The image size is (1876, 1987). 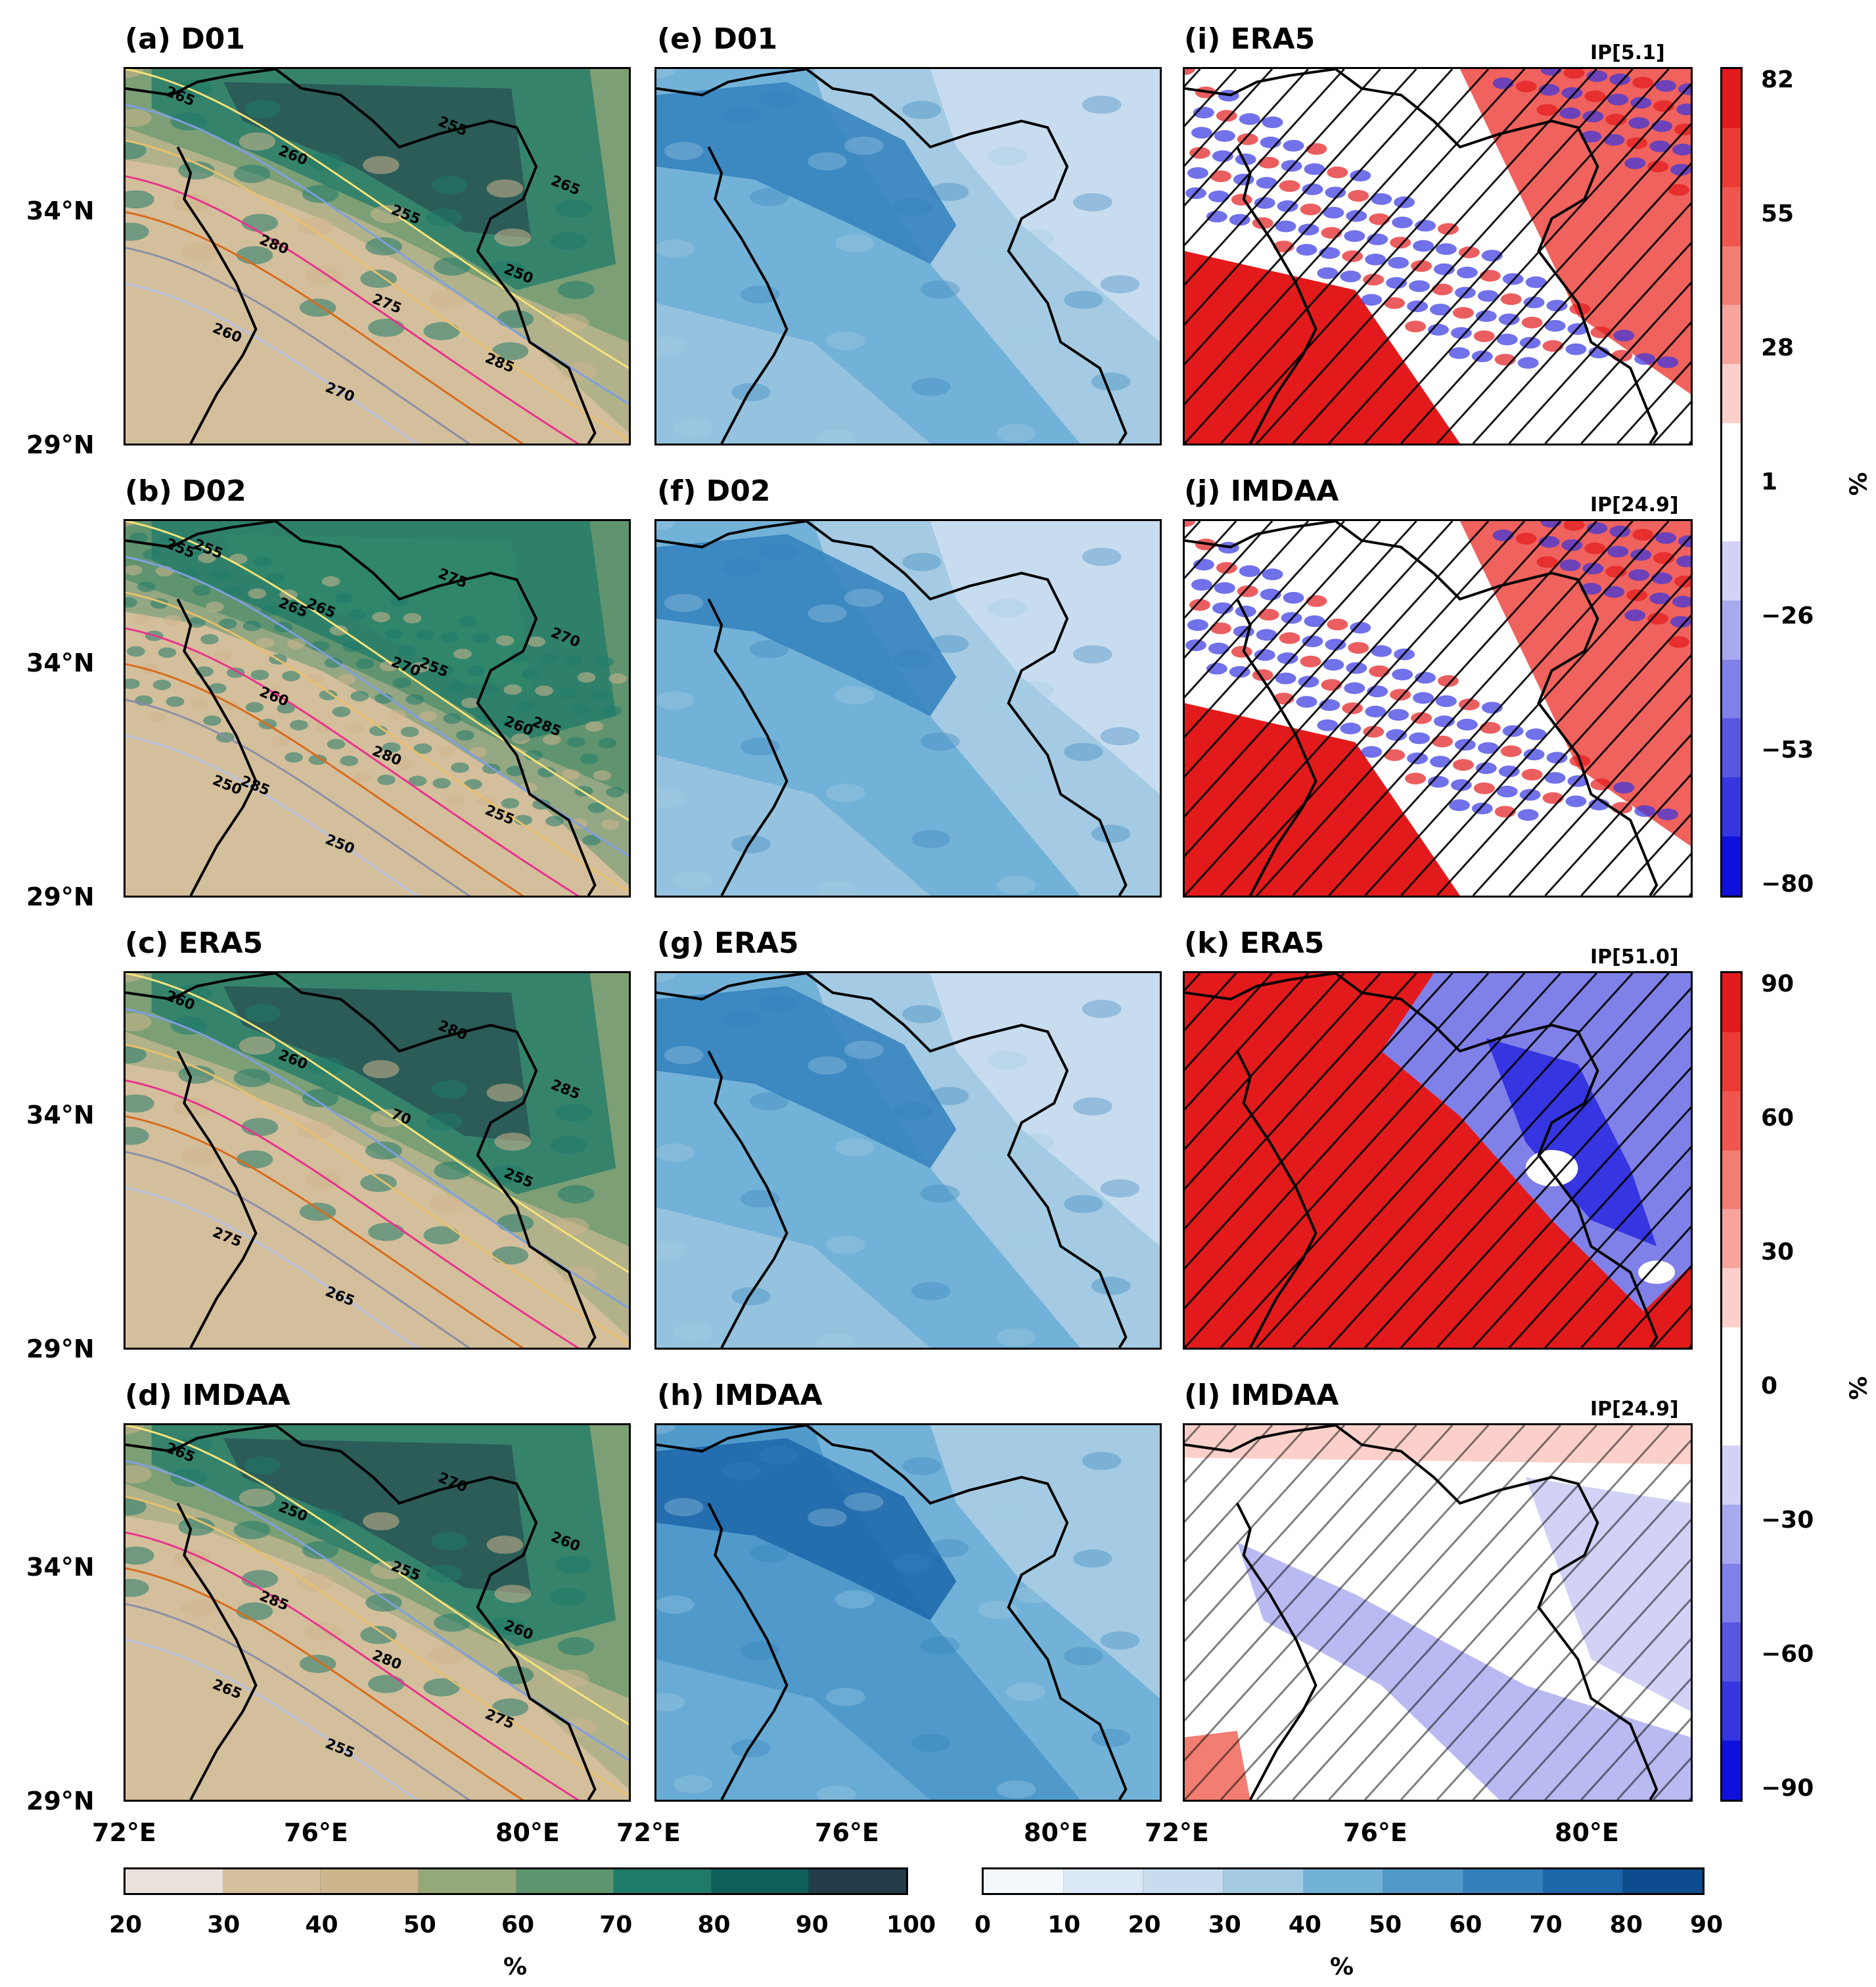 What do you see at coordinates (1249, 39) in the screenshot?
I see `panel-title-i: (i) ERA5` at bounding box center [1249, 39].